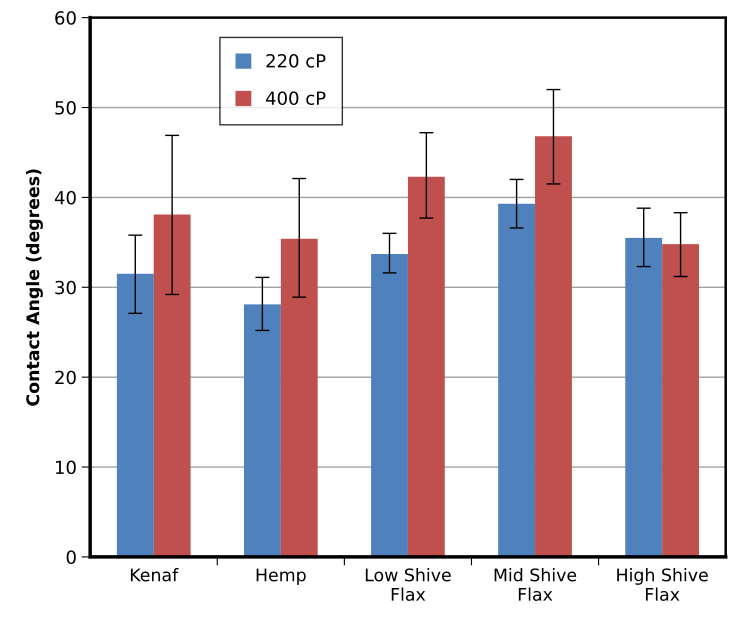 The width and height of the screenshot is (739, 630). Describe the element at coordinates (296, 98) in the screenshot. I see `legend-label: 400 cP` at that location.